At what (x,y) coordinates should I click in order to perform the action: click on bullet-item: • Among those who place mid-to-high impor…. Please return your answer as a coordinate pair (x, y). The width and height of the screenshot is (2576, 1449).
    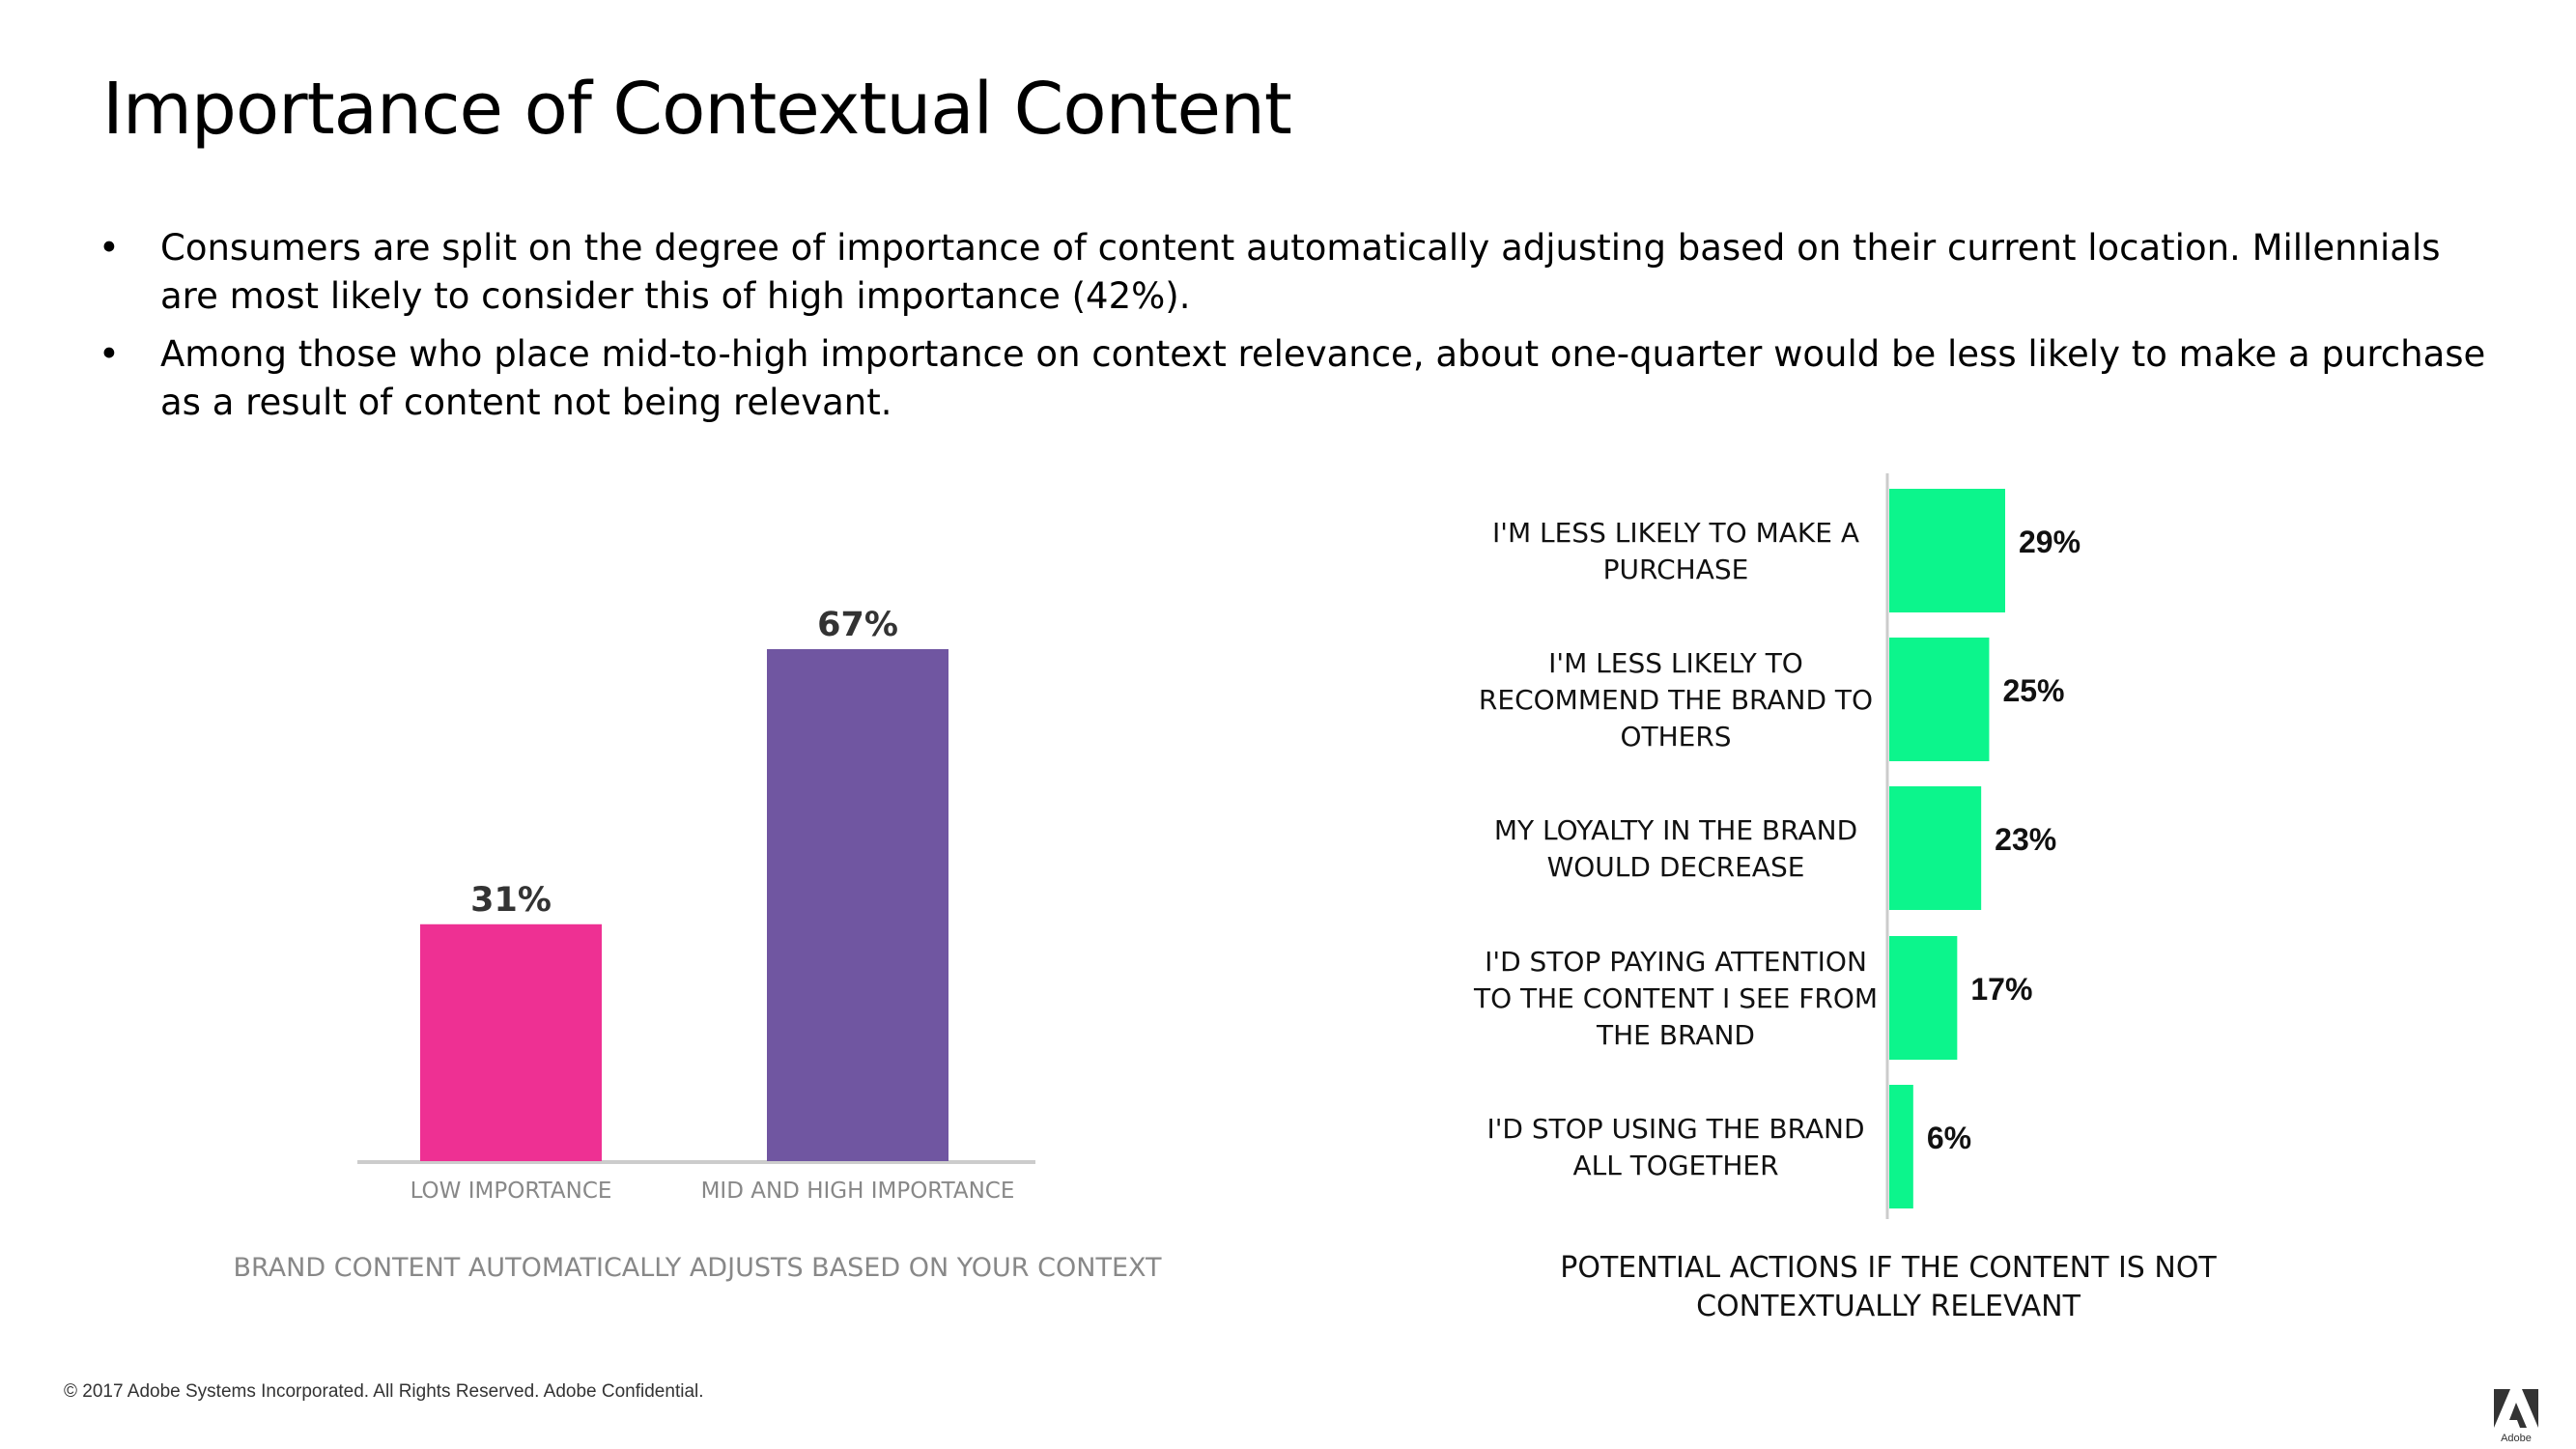
    Looking at the image, I should click on (1292, 378).